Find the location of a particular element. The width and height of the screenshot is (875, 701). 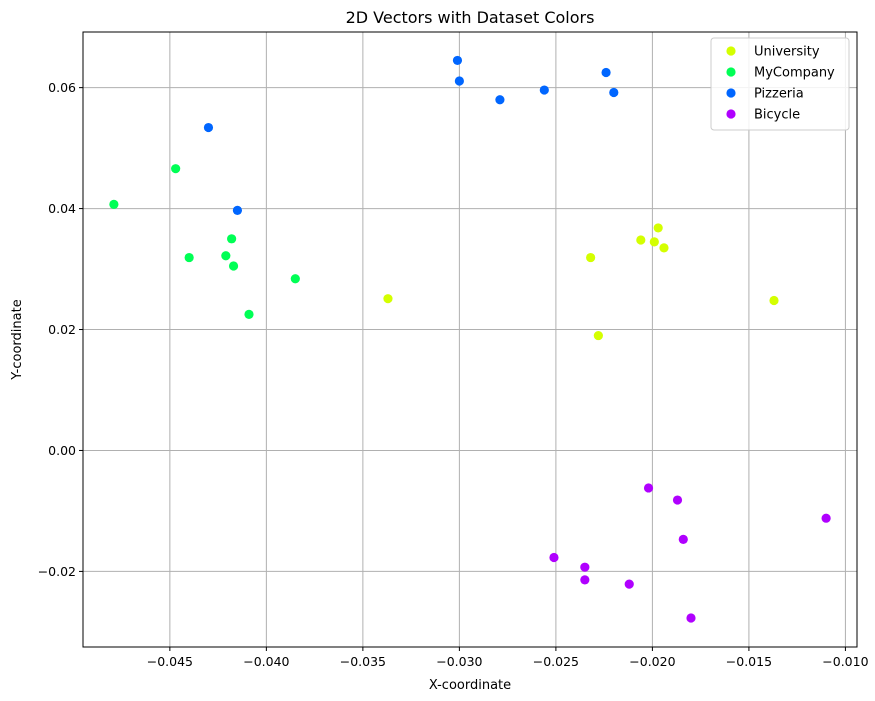

x-tick-label: −0.035 is located at coordinates (363, 661).